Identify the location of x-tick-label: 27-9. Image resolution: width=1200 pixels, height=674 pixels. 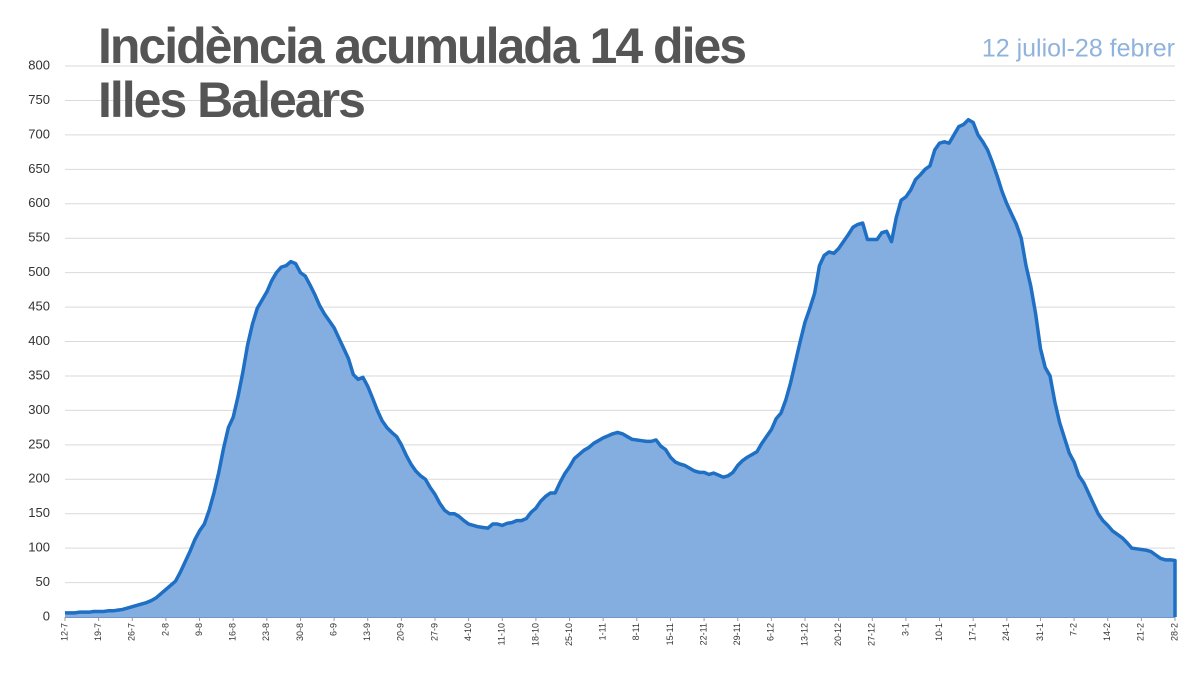
(434, 632).